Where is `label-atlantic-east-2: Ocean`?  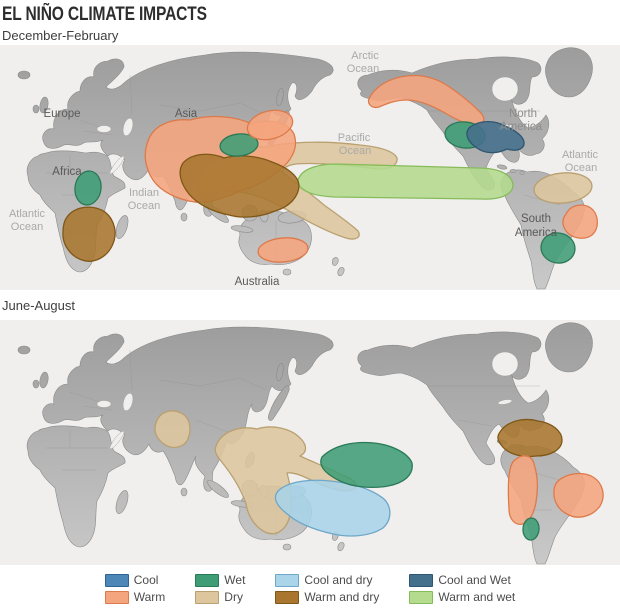 label-atlantic-east-2: Ocean is located at coordinates (581, 168).